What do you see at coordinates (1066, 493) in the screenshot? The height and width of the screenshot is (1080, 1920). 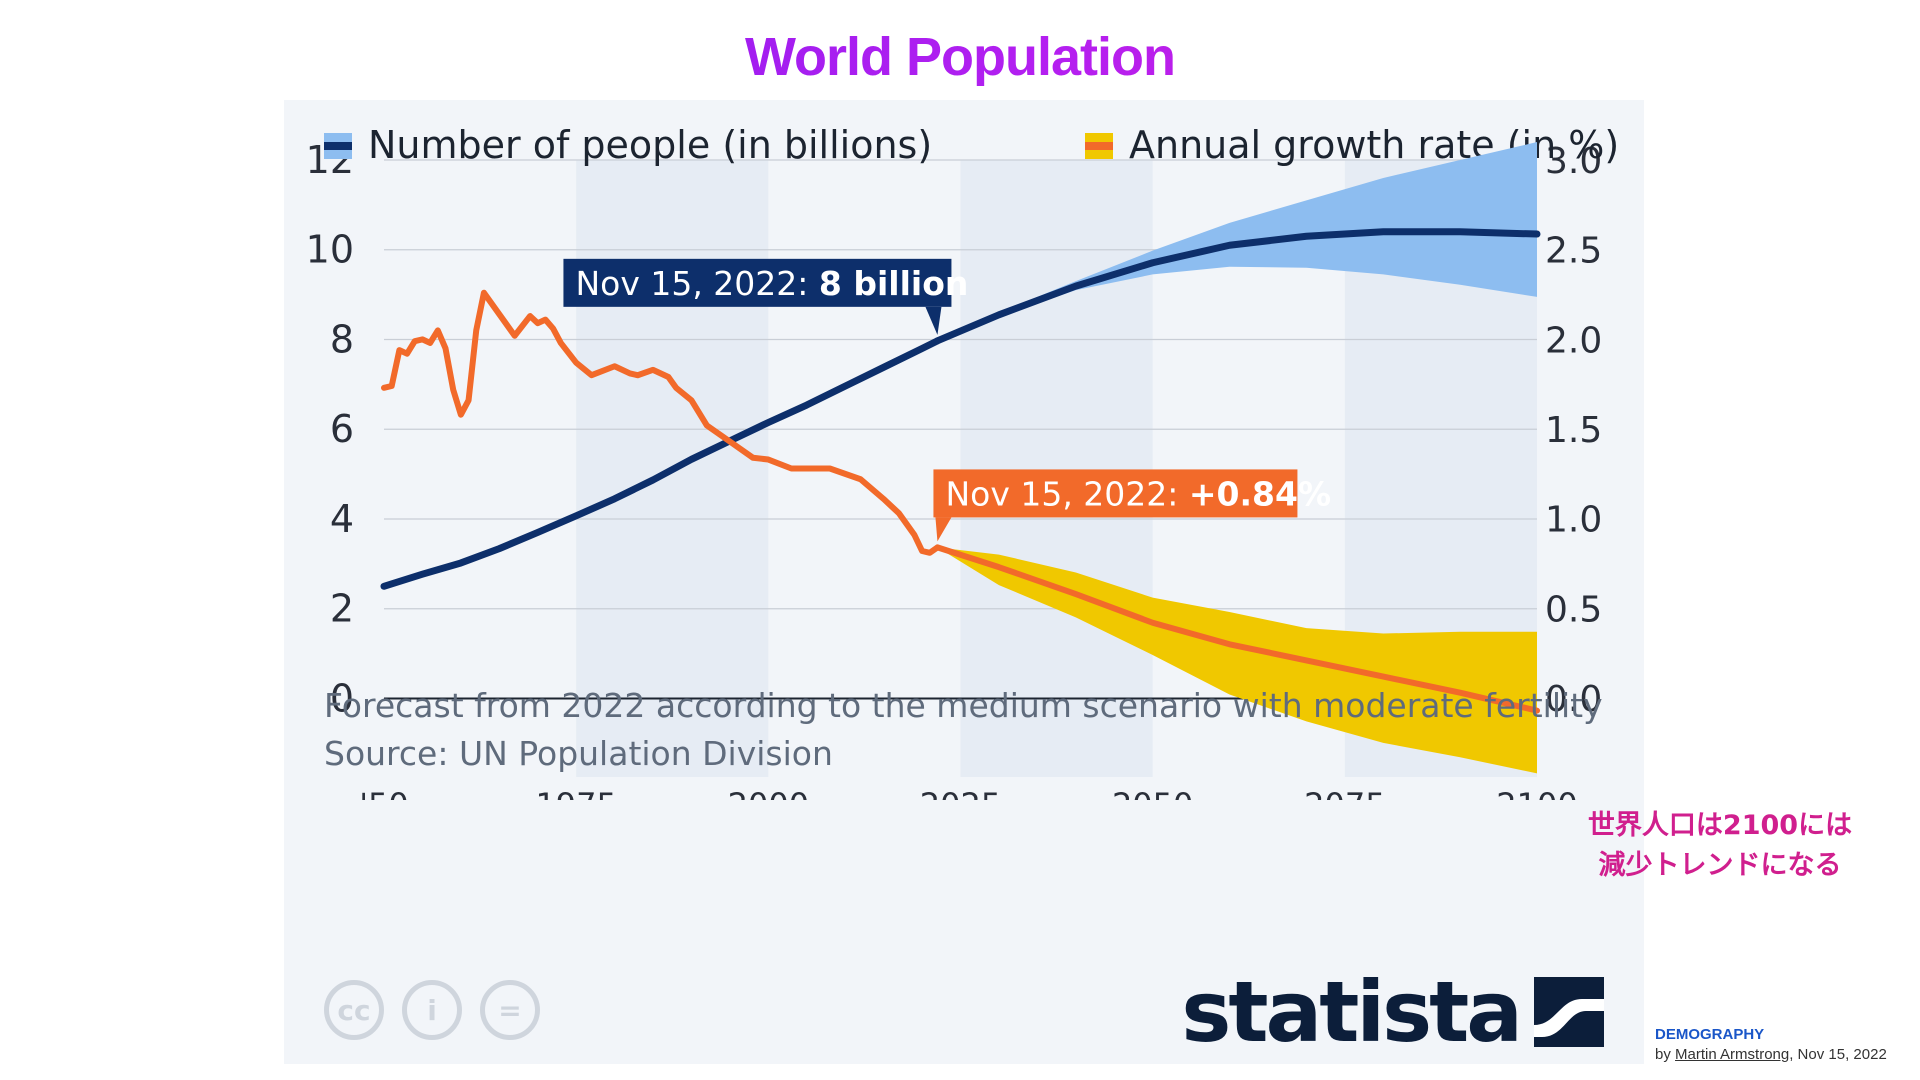 I see `annotation-growth-prefix: Nov 15, 2022:` at bounding box center [1066, 493].